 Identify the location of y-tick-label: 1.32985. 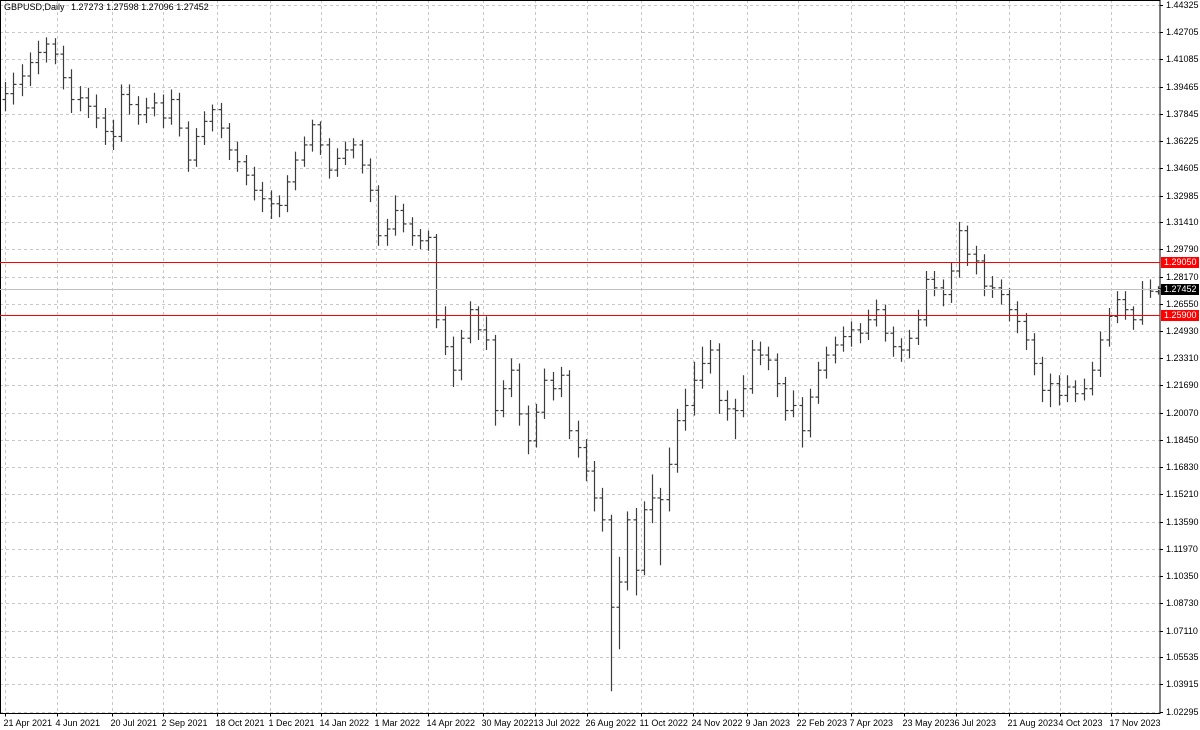
(1182, 196).